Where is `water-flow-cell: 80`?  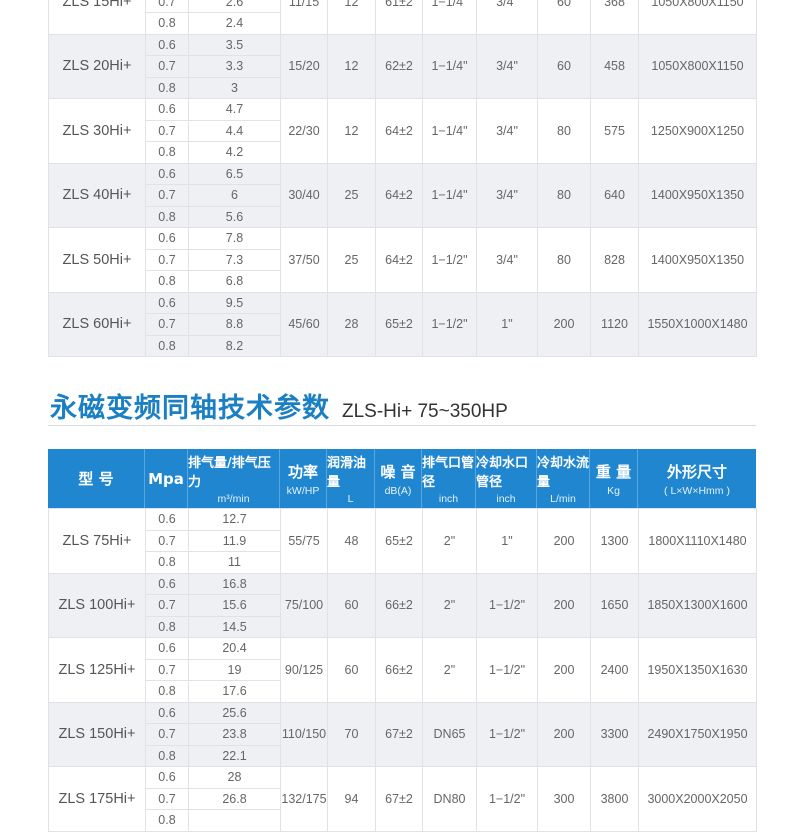 water-flow-cell: 80 is located at coordinates (564, 131).